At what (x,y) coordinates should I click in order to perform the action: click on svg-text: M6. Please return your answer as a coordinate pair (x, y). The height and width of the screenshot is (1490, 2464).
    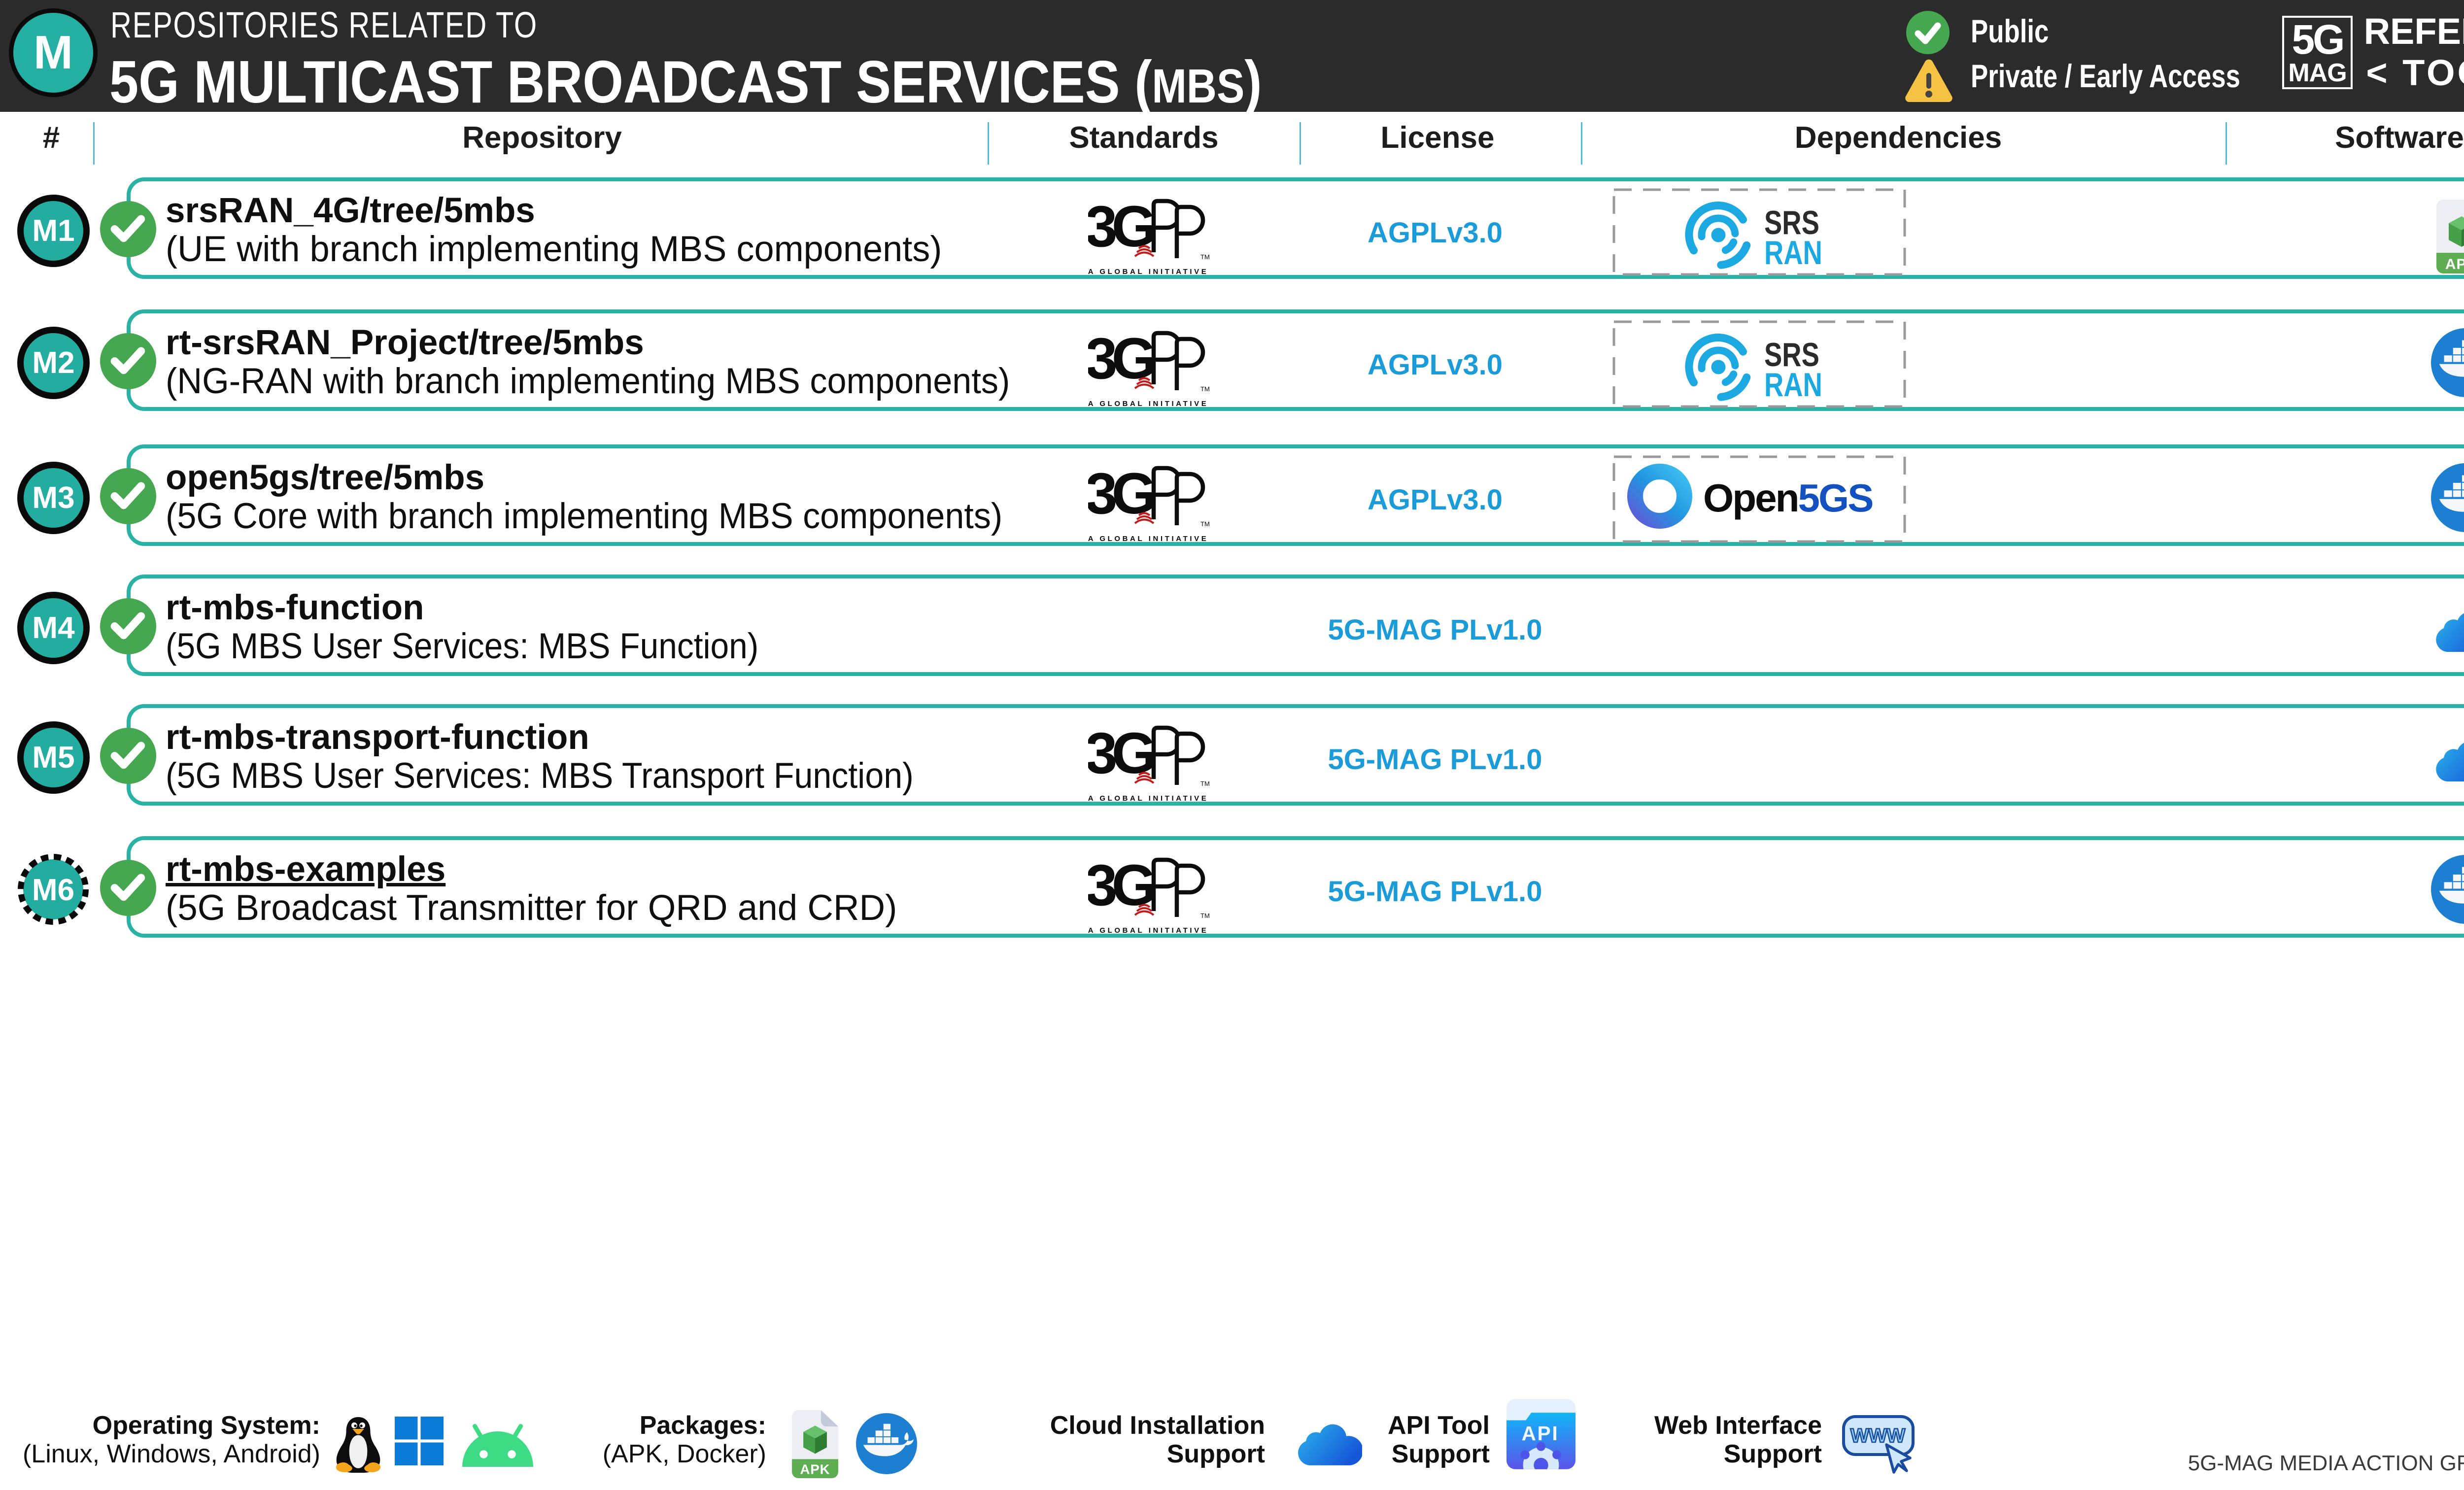
    Looking at the image, I should click on (53, 890).